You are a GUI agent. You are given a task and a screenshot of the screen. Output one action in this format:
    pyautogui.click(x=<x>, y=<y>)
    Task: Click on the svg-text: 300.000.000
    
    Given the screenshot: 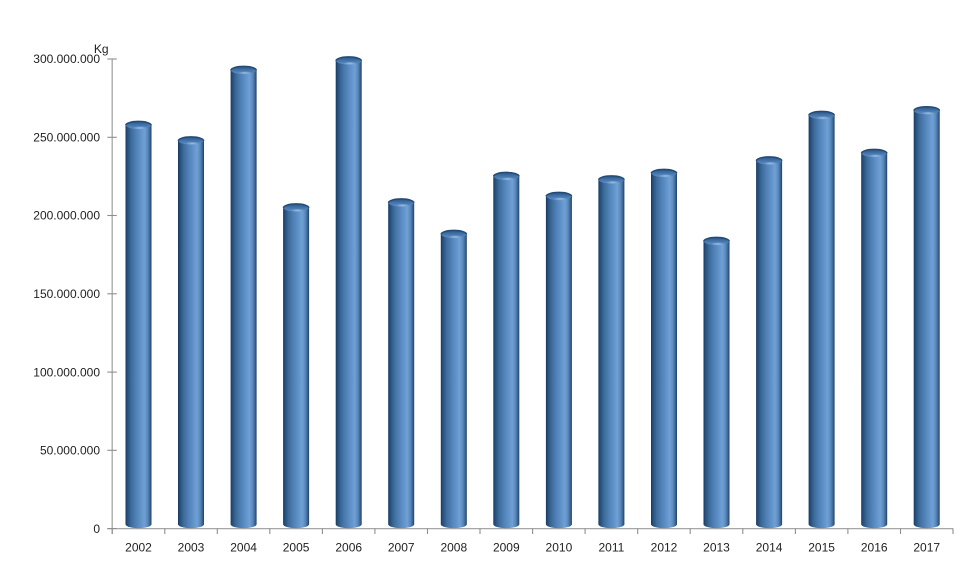 What is the action you would take?
    pyautogui.click(x=66, y=59)
    